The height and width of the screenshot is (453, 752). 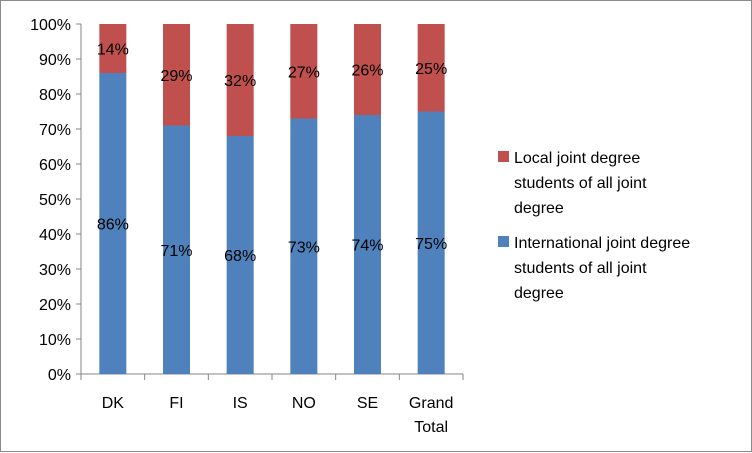 I want to click on legend-swatch-local, so click(x=503, y=156).